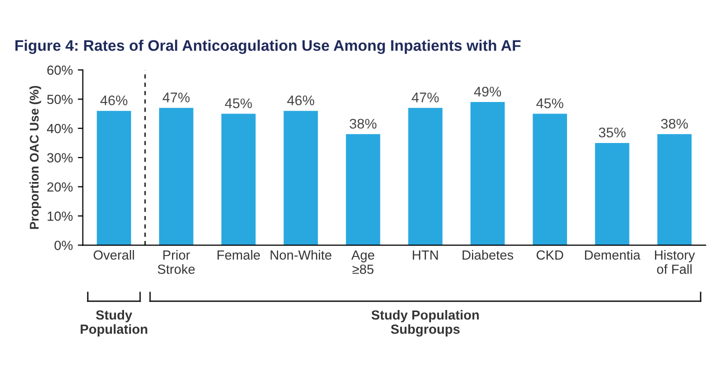 The width and height of the screenshot is (720, 376). Describe the element at coordinates (114, 255) in the screenshot. I see `x-tick-label: Overall` at that location.